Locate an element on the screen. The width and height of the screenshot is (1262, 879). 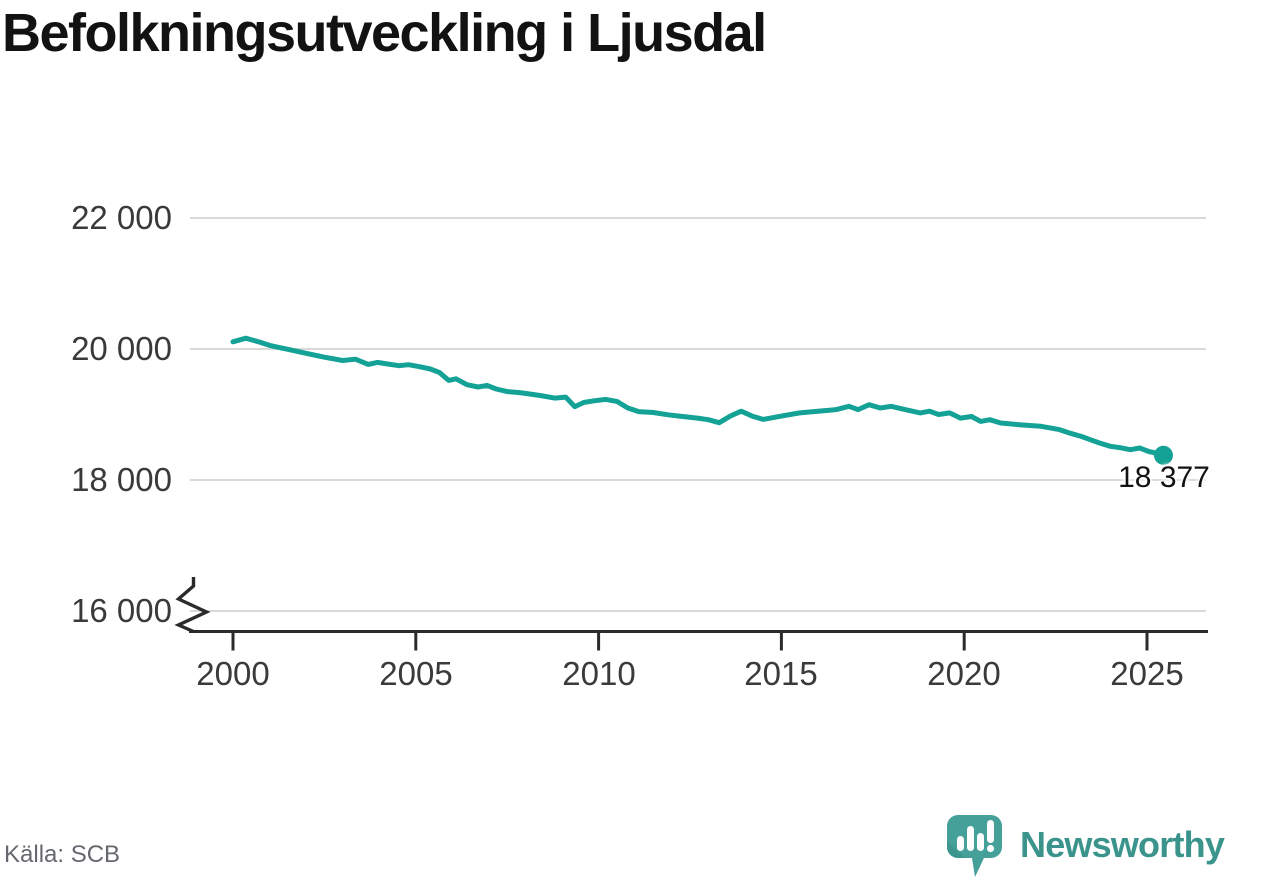
chart-title: Befolkningsutveckling i Ljusdal is located at coordinates (384, 33).